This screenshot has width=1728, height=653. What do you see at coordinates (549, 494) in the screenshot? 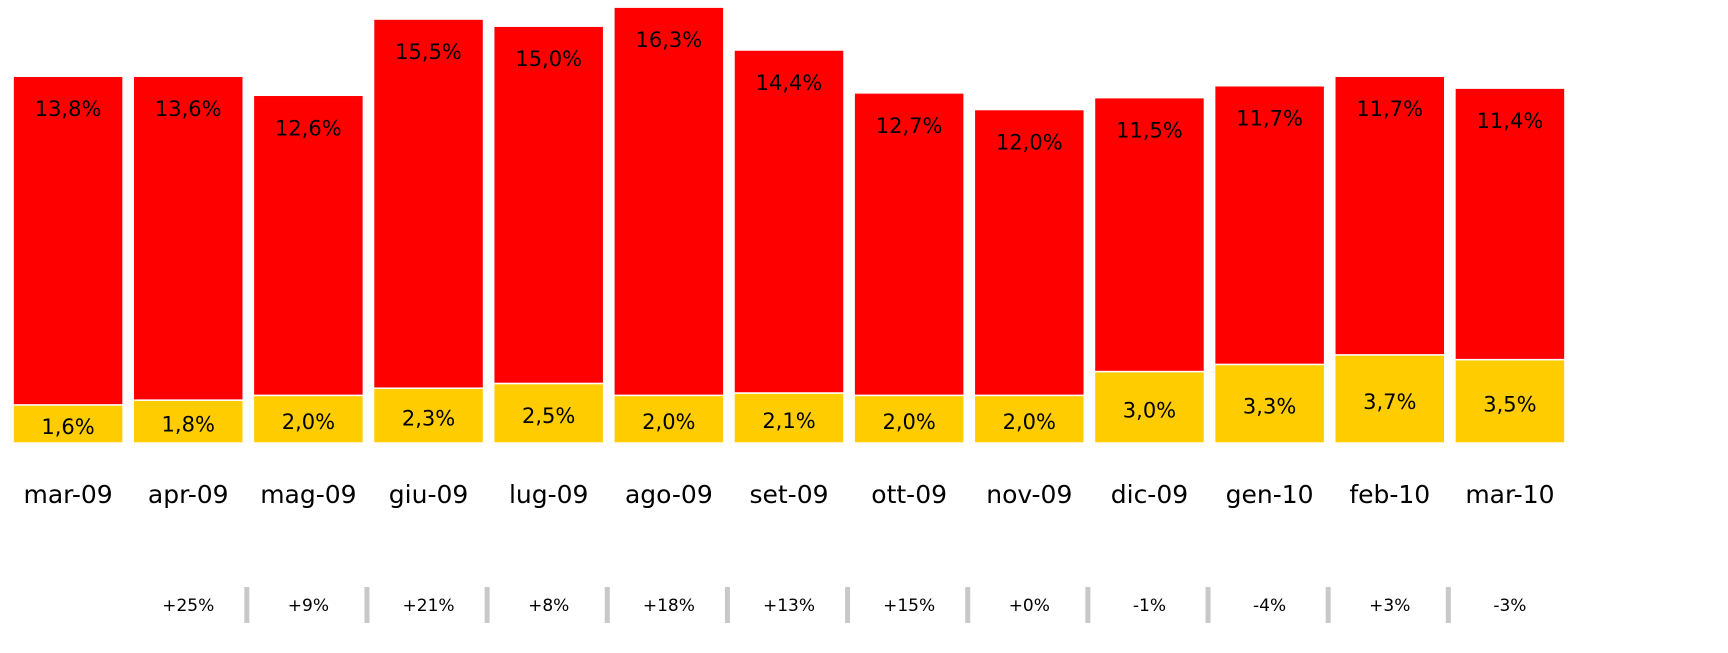
I see `x-tick-label: lug-09` at bounding box center [549, 494].